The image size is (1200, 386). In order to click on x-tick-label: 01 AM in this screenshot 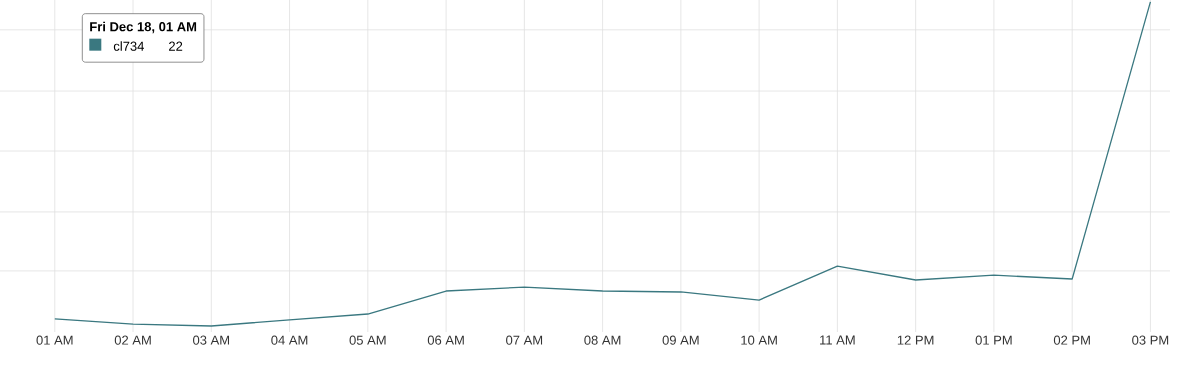, I will do `click(54, 340)`.